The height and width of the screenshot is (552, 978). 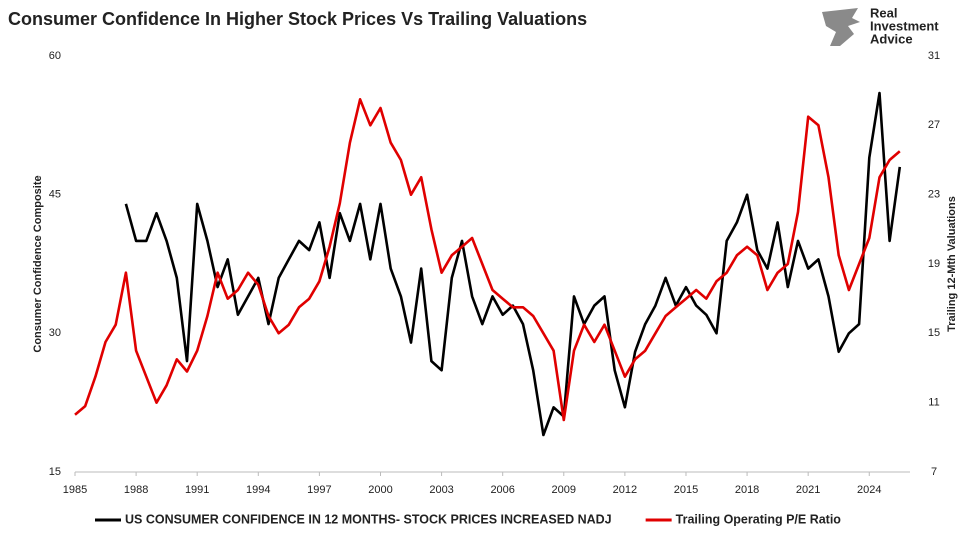 I want to click on y2-tick-label: 31, so click(x=934, y=56).